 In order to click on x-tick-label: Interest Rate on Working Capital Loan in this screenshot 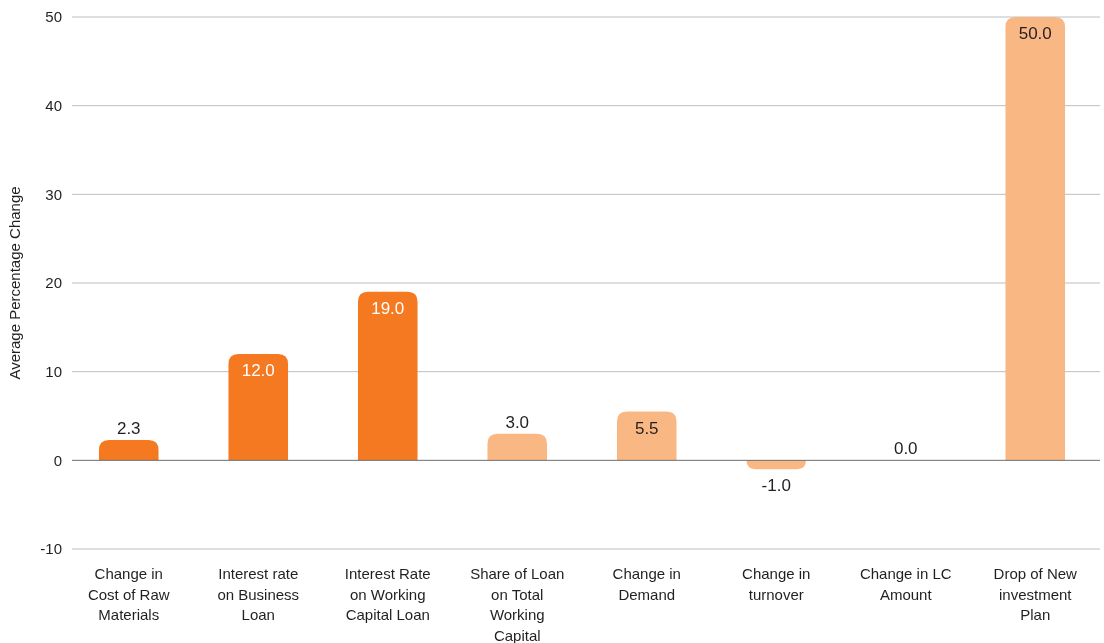, I will do `click(387, 594)`.